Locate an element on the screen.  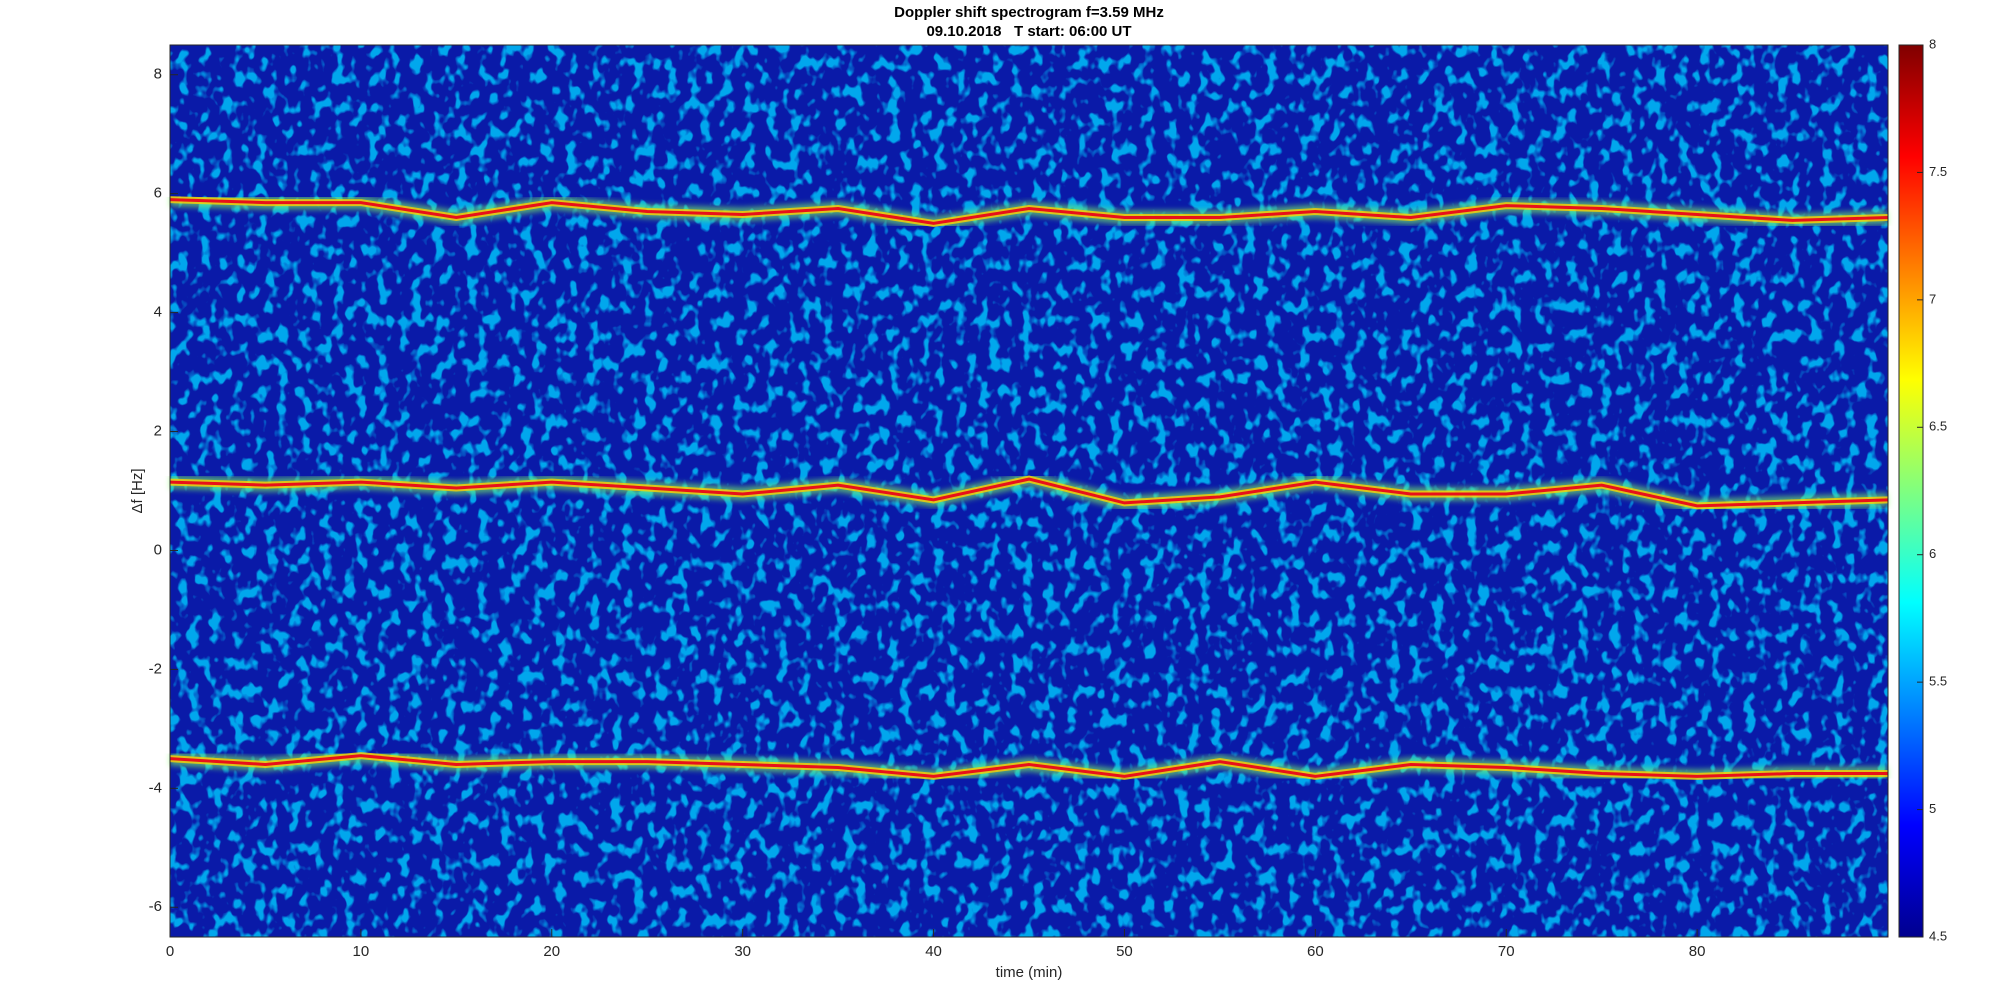
x-tick-label: 60 is located at coordinates (1315, 951).